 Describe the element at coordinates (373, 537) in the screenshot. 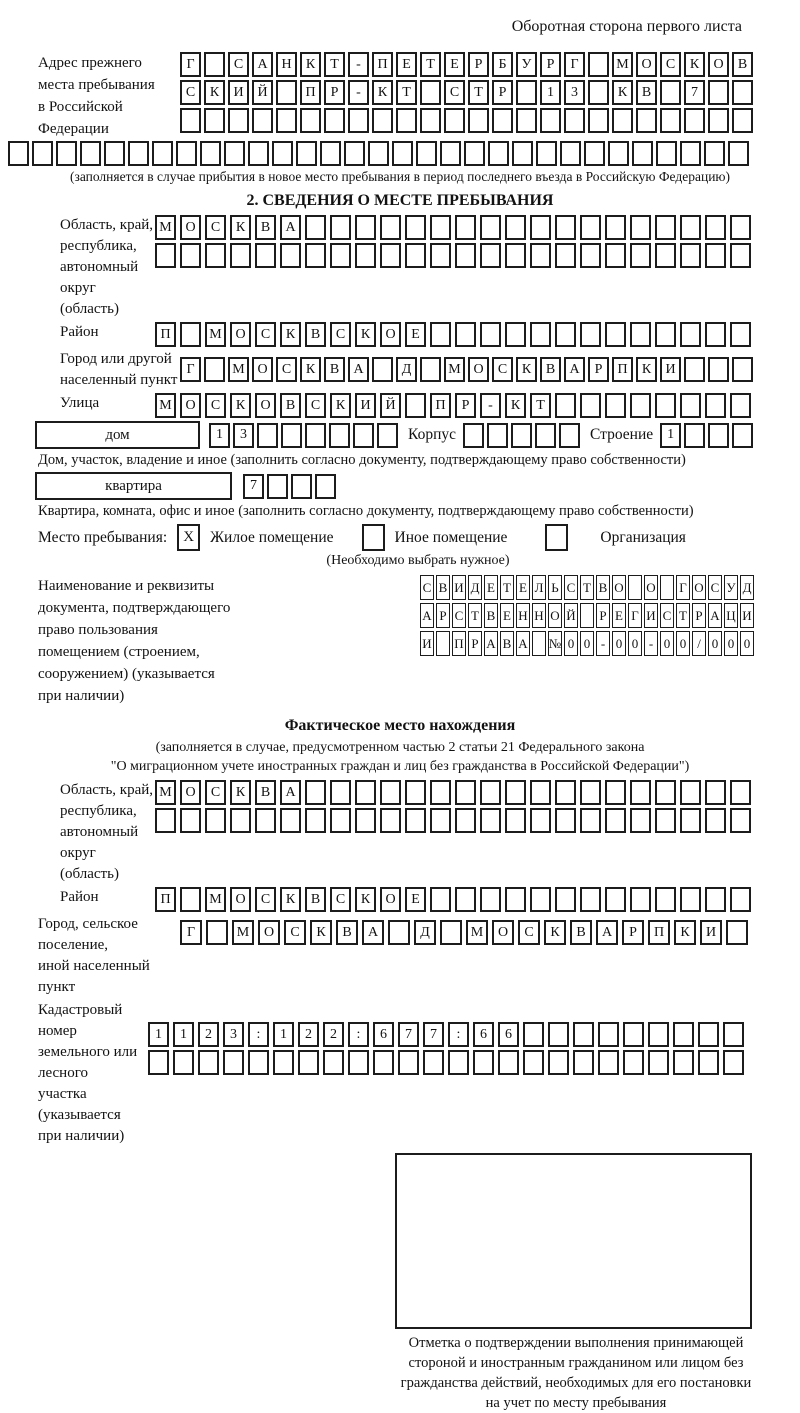

I see `checkbox-other-premises` at that location.